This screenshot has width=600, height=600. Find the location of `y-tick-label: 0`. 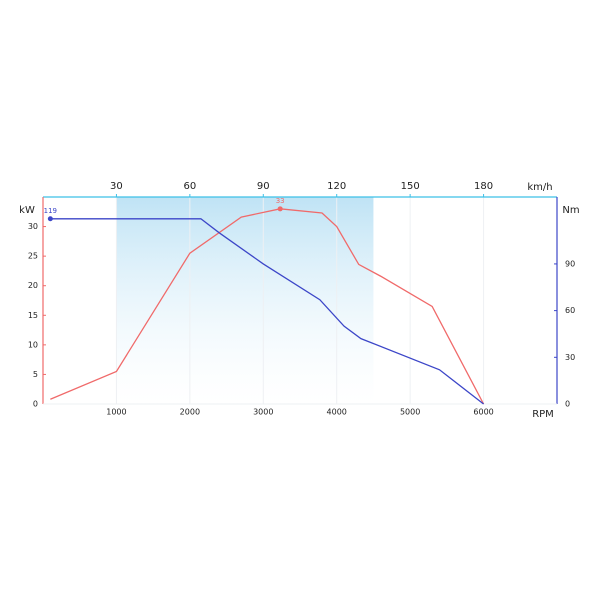

y-tick-label: 0 is located at coordinates (35, 404).